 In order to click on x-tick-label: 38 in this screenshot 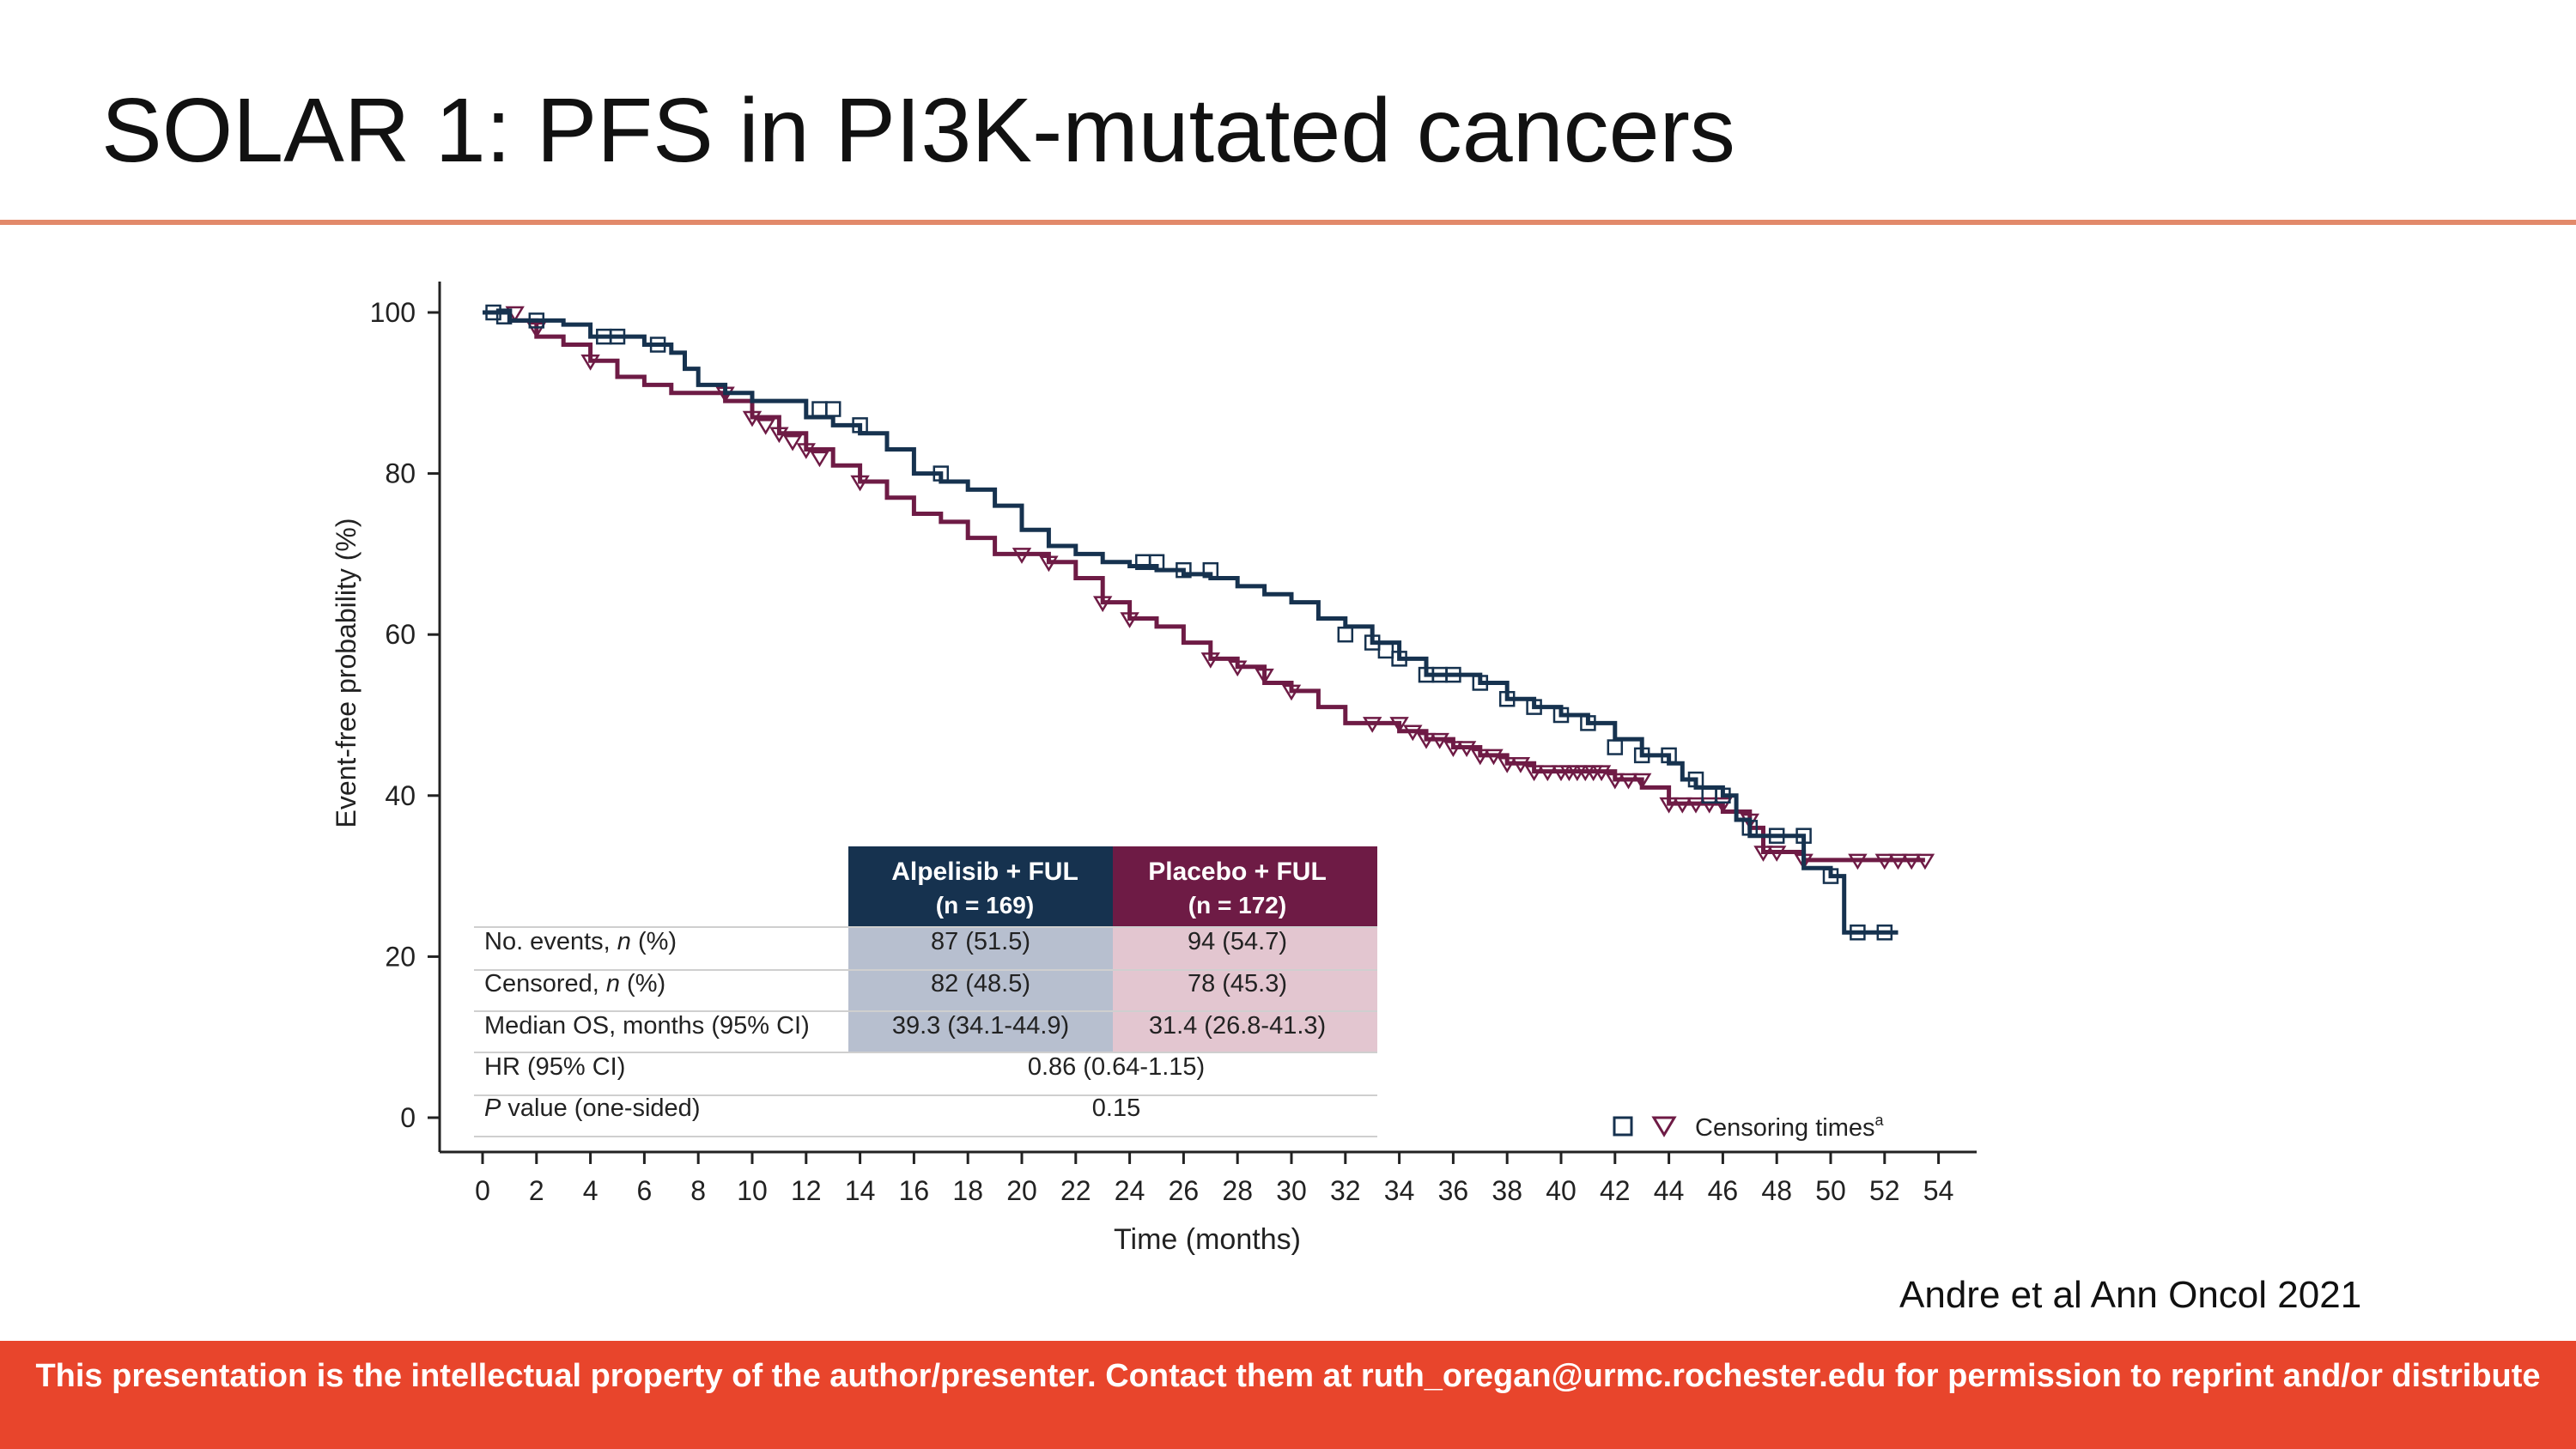, I will do `click(1507, 1190)`.